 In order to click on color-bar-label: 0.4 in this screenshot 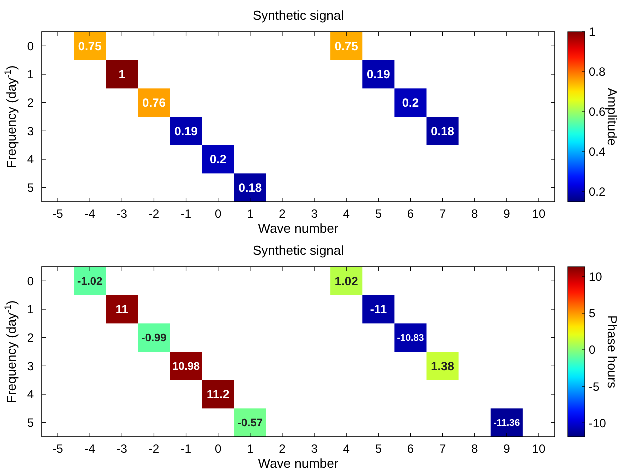, I will do `click(597, 152)`.